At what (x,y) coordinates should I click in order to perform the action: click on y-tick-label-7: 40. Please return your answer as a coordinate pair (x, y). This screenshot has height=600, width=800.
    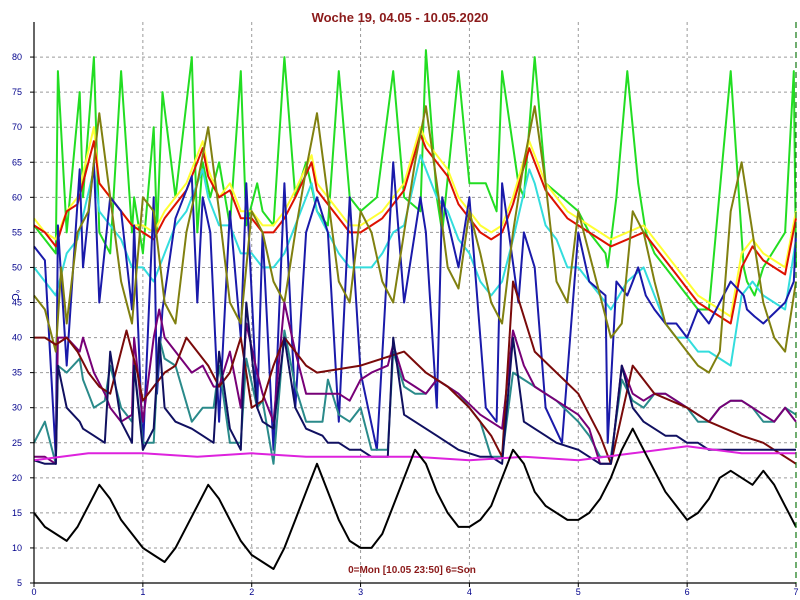
    Looking at the image, I should click on (17, 338).